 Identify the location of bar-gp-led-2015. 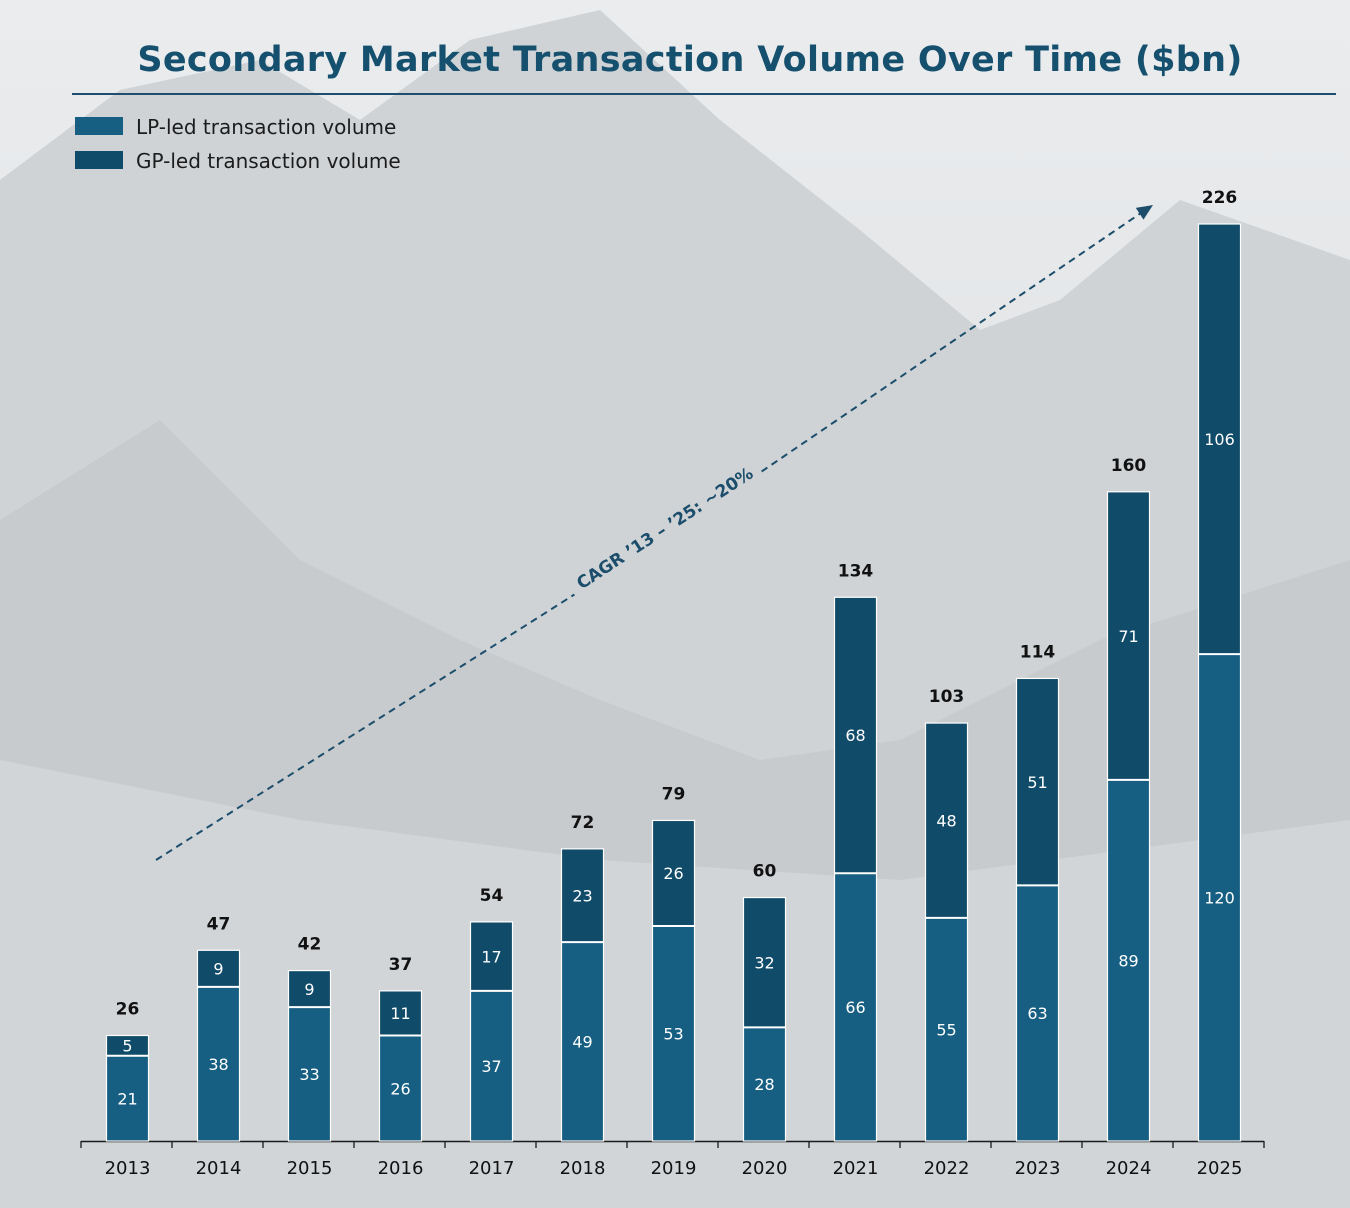
(309, 989).